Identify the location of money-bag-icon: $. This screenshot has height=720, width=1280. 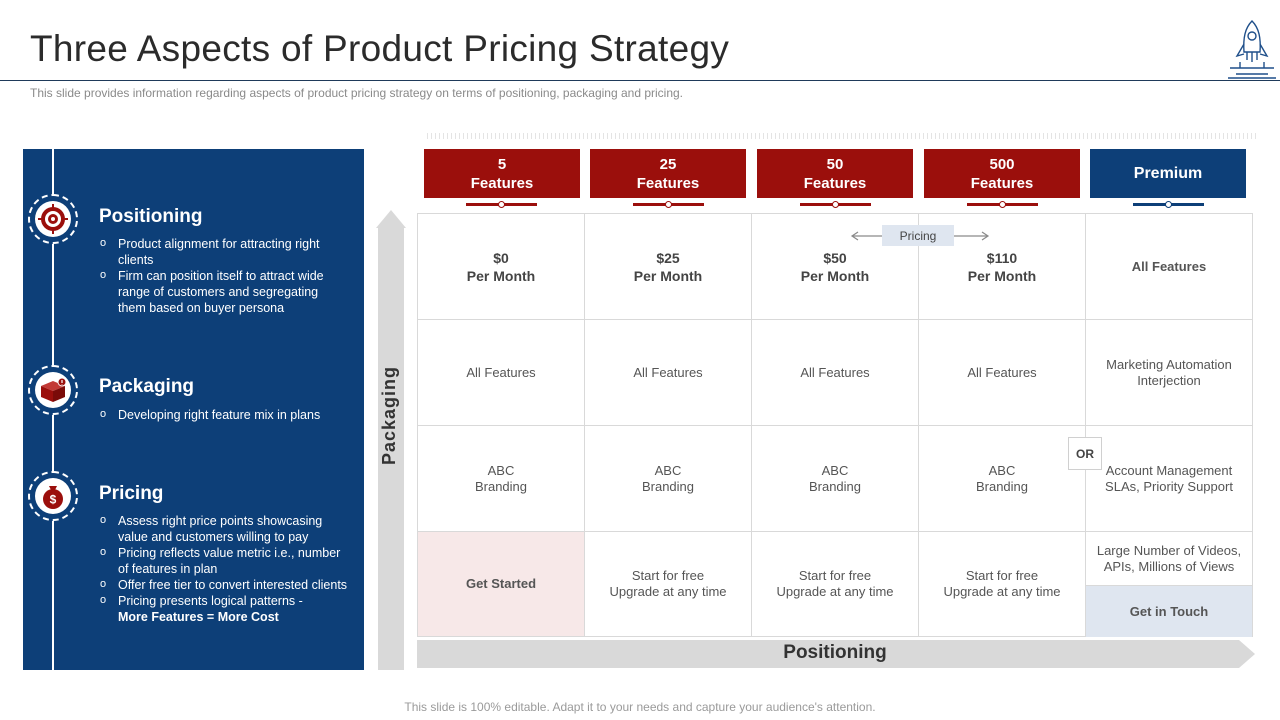
(53, 497).